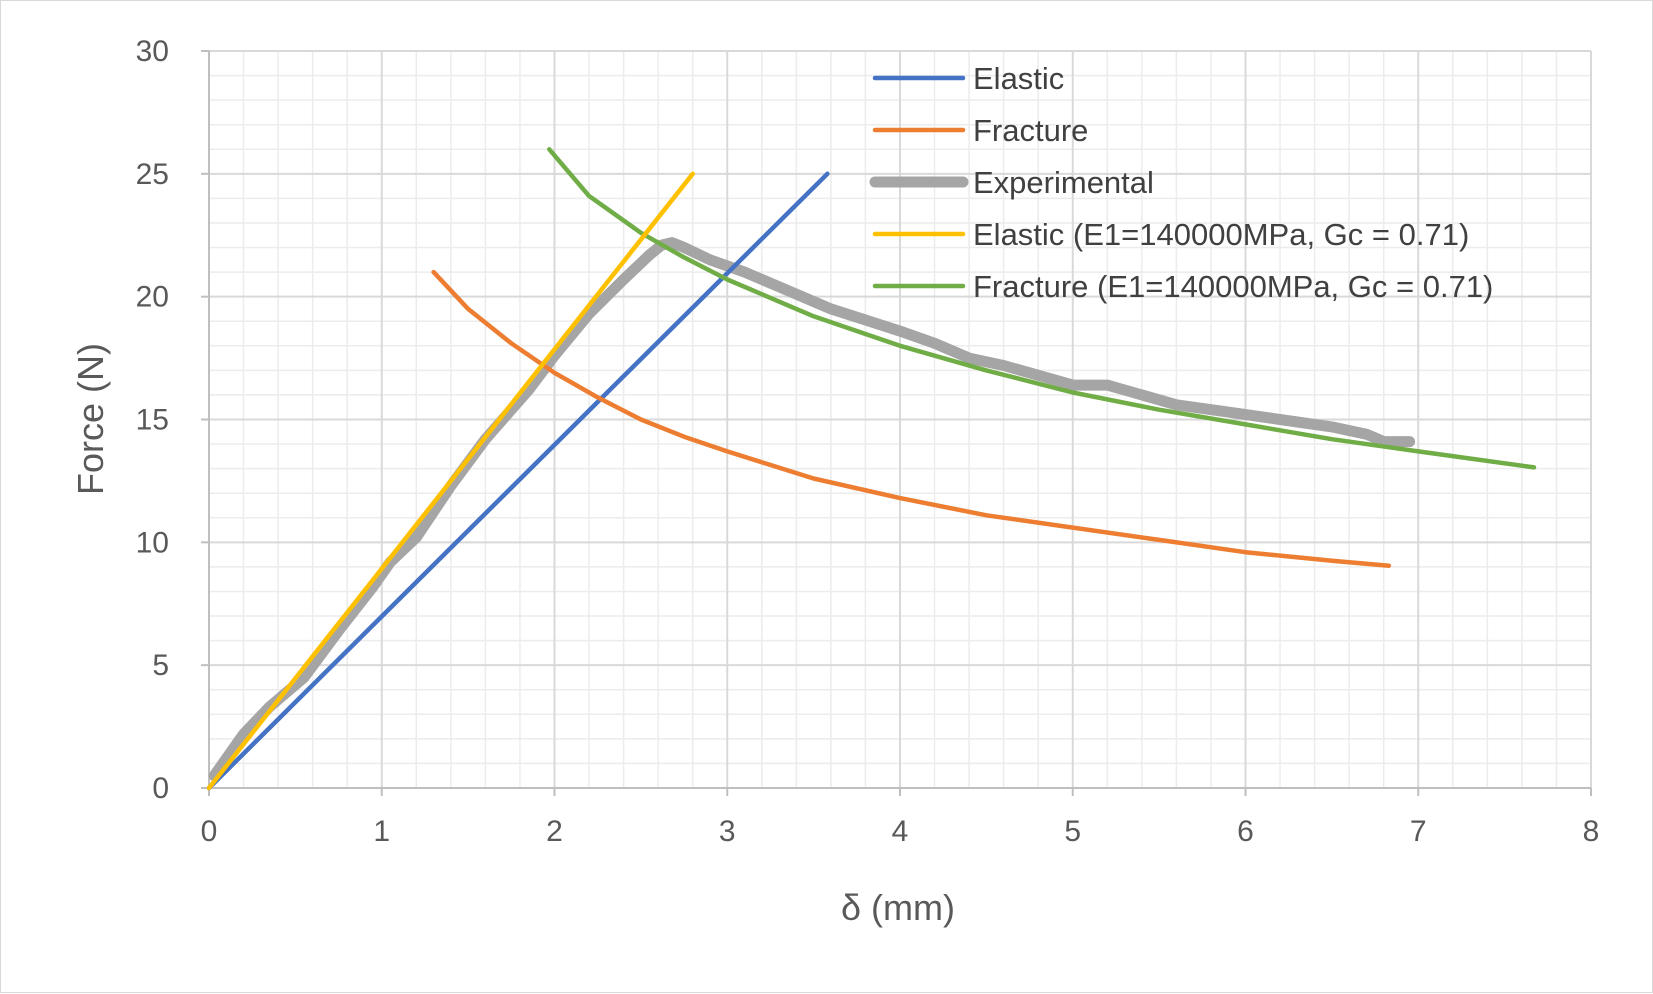  I want to click on y-tick-label: 0, so click(160, 788).